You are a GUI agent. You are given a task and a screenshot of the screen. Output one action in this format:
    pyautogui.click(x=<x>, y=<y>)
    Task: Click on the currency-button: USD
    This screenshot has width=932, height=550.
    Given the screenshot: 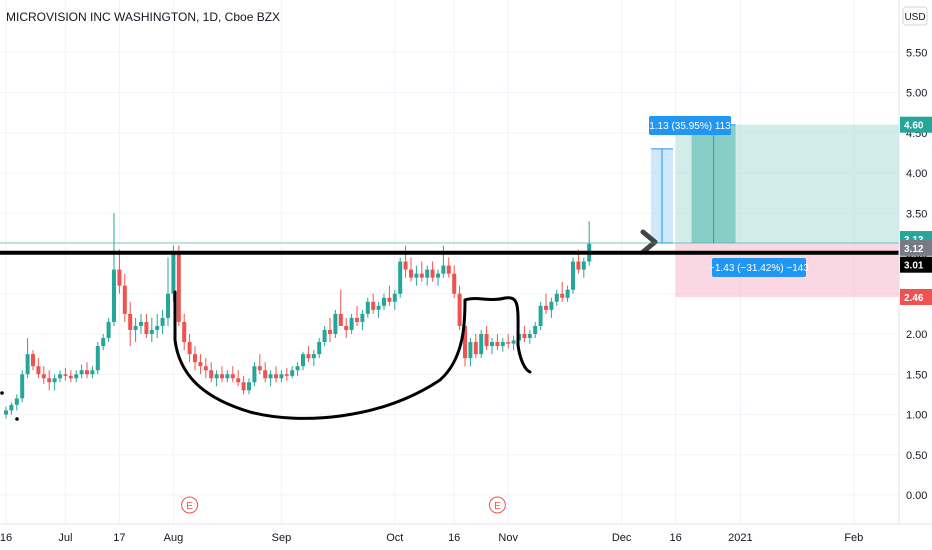 What is the action you would take?
    pyautogui.click(x=915, y=16)
    